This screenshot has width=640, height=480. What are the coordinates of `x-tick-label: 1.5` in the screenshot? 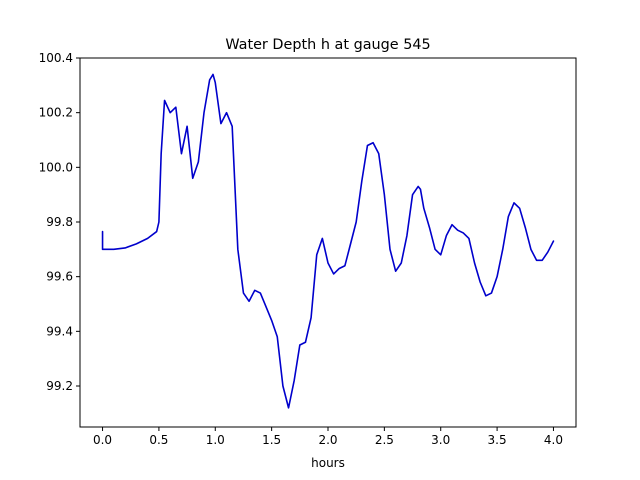 It's located at (271, 440).